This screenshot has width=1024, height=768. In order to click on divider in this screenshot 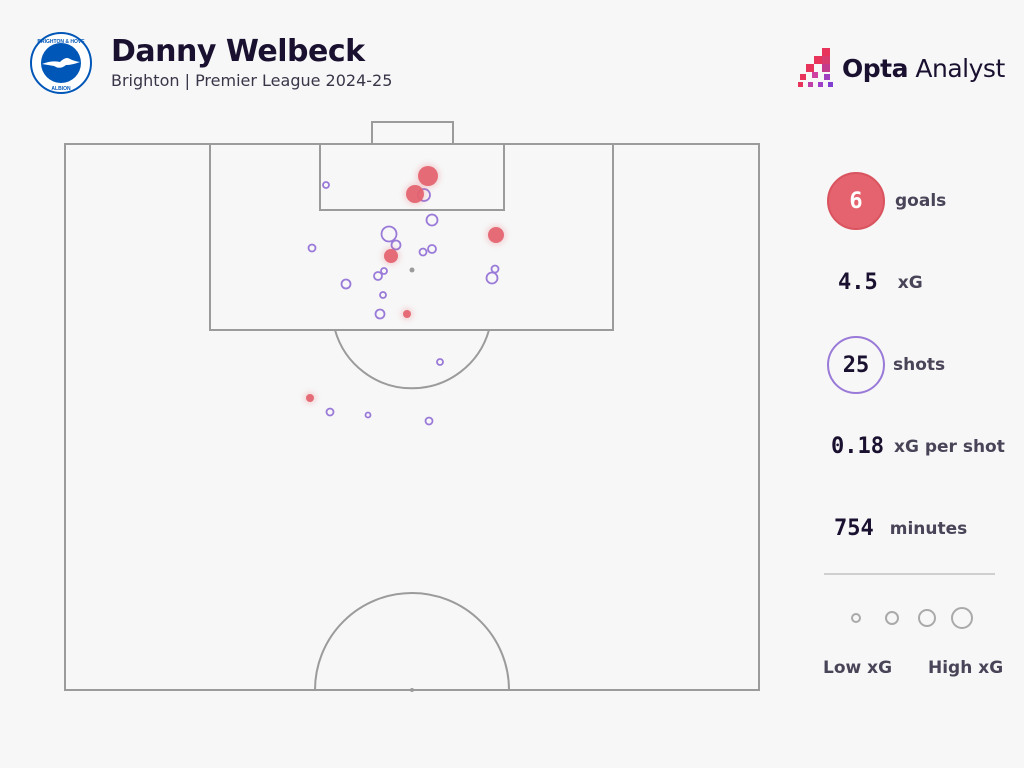, I will do `click(909, 574)`.